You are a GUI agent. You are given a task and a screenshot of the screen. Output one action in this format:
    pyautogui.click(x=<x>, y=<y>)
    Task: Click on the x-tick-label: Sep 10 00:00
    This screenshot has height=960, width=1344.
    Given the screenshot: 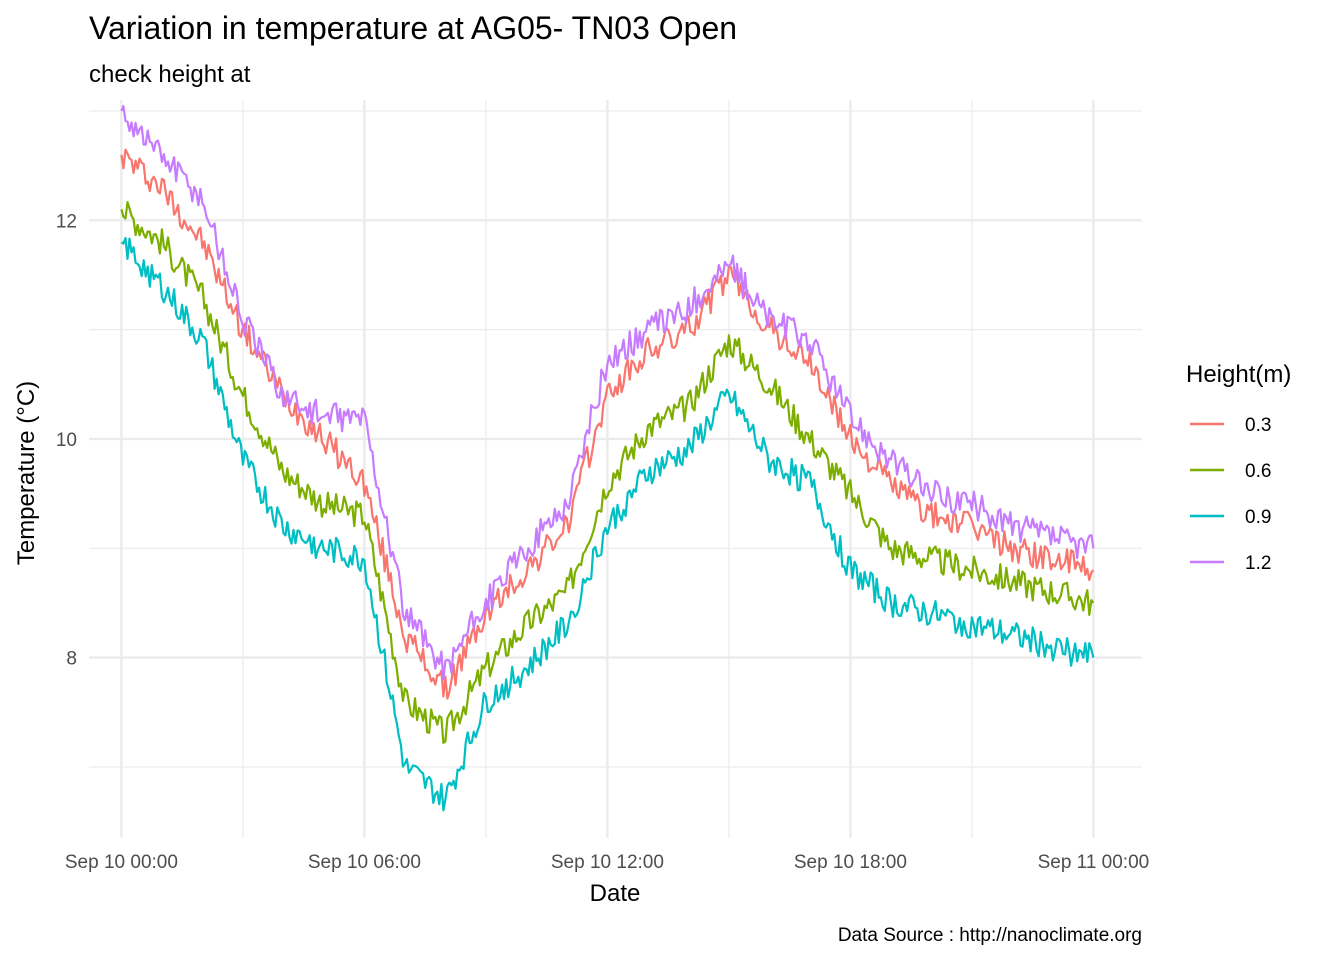 What is the action you would take?
    pyautogui.click(x=121, y=862)
    